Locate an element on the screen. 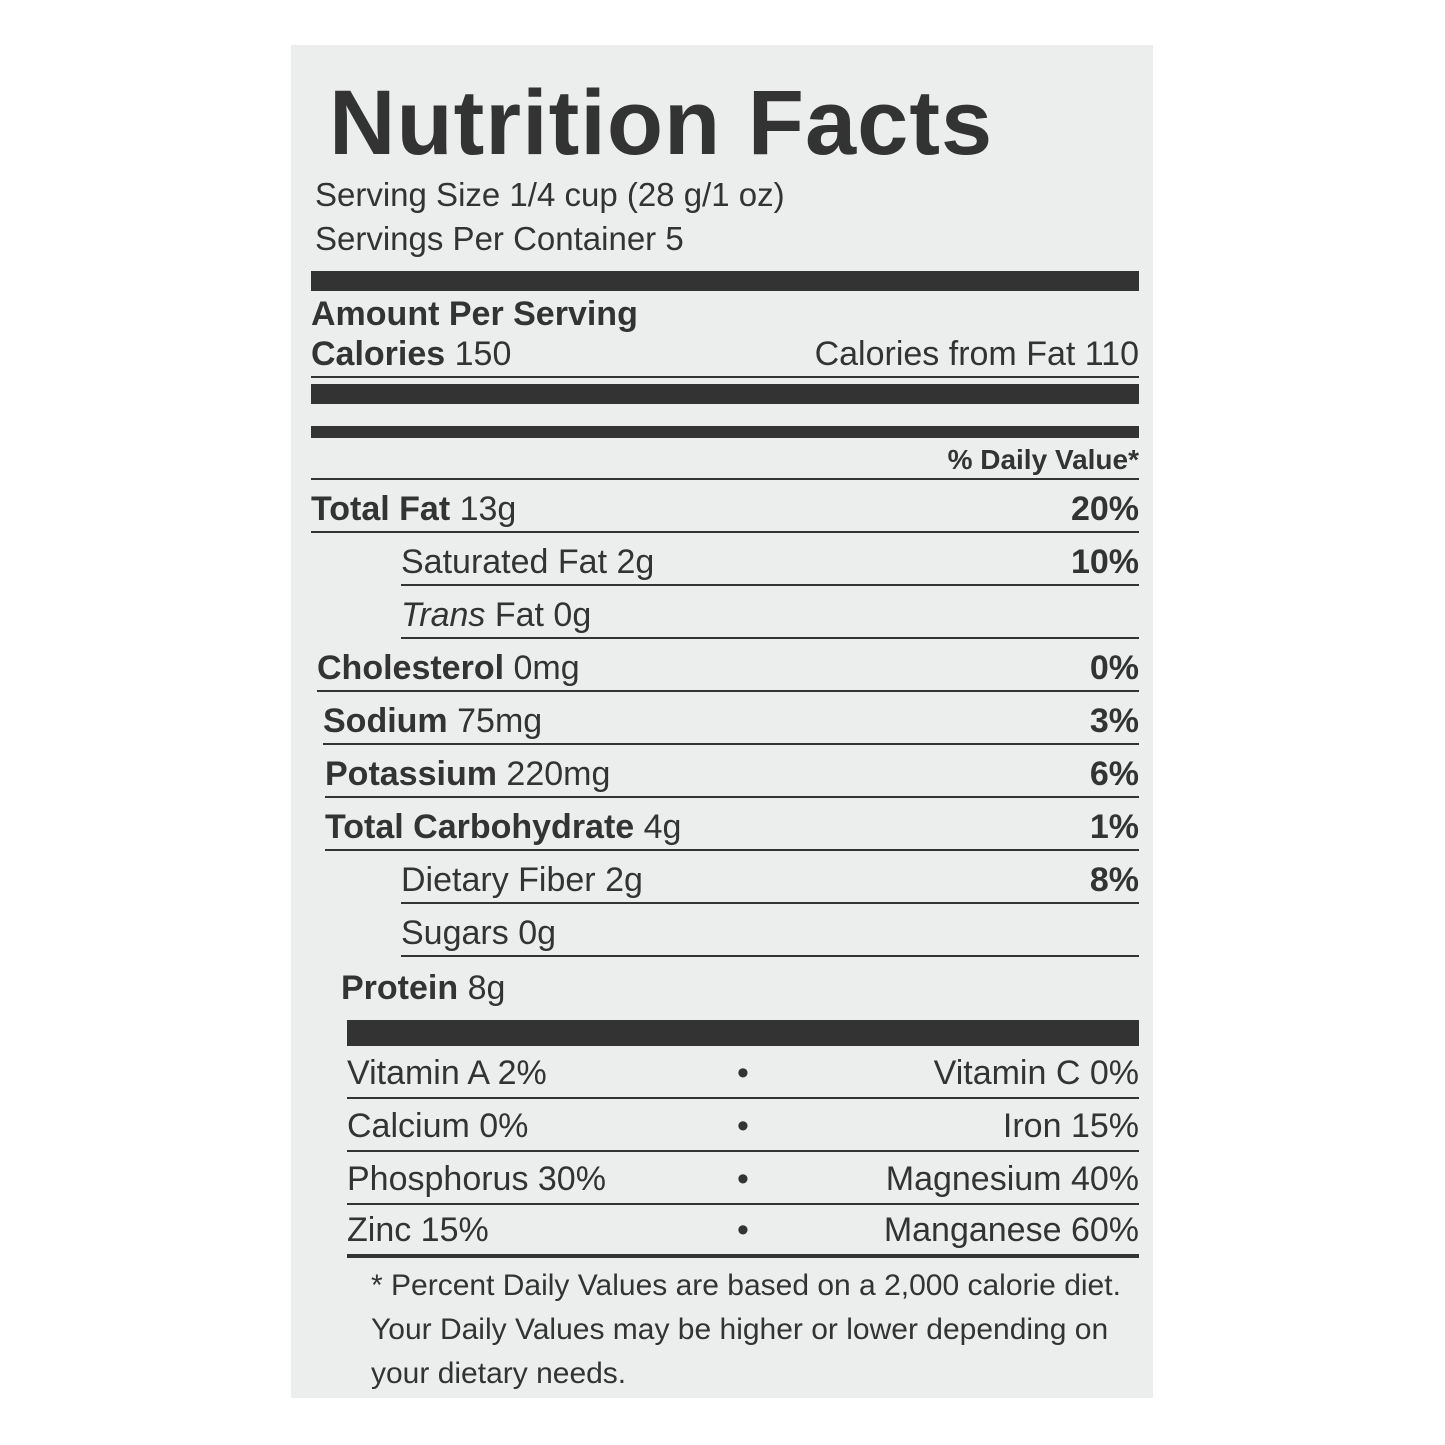 This screenshot has width=1445, height=1445. nutrient-row: Dietary Fiber 2g 8% is located at coordinates (770, 877).